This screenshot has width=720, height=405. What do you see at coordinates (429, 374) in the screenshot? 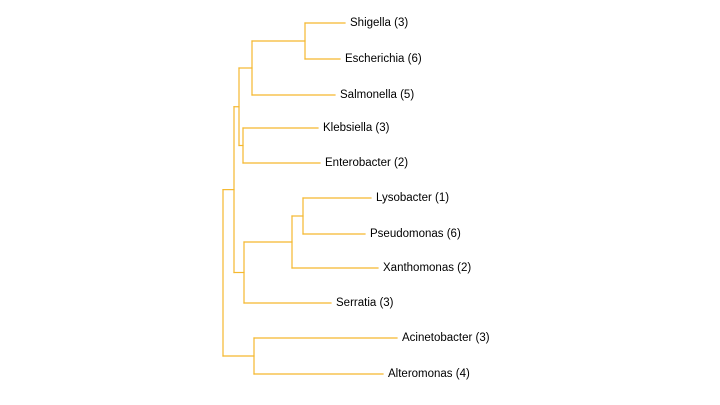
I see `leaf-label-alteromonas: Alteromonas (4)` at bounding box center [429, 374].